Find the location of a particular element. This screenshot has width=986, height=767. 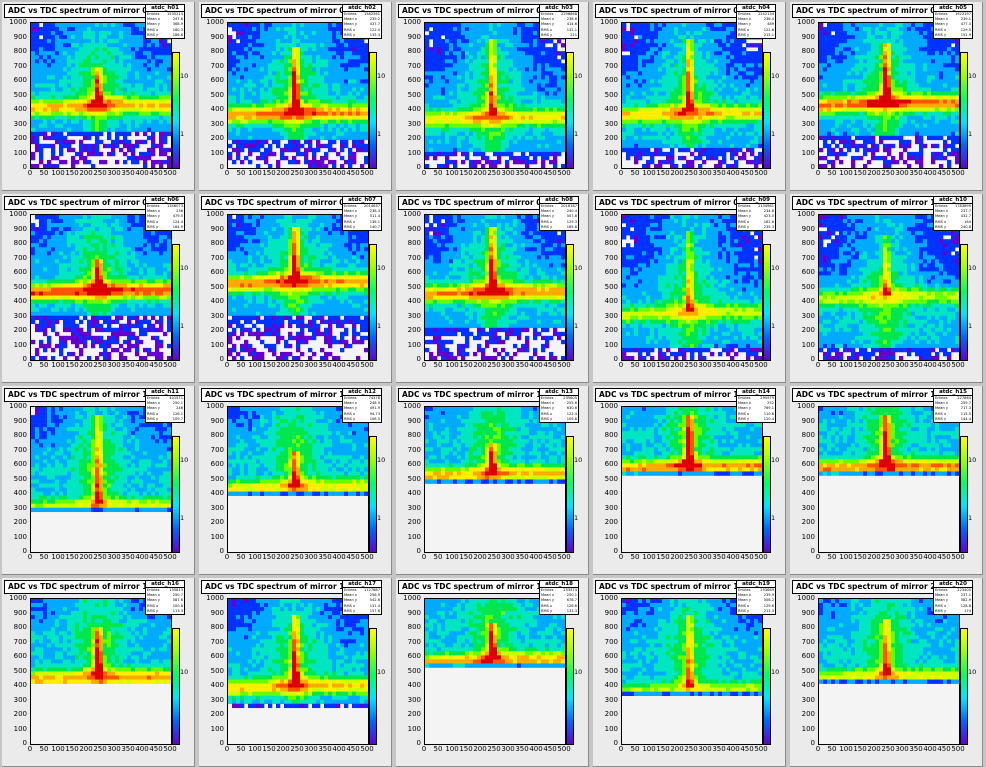

x-tick-label: 150 is located at coordinates (269, 173).